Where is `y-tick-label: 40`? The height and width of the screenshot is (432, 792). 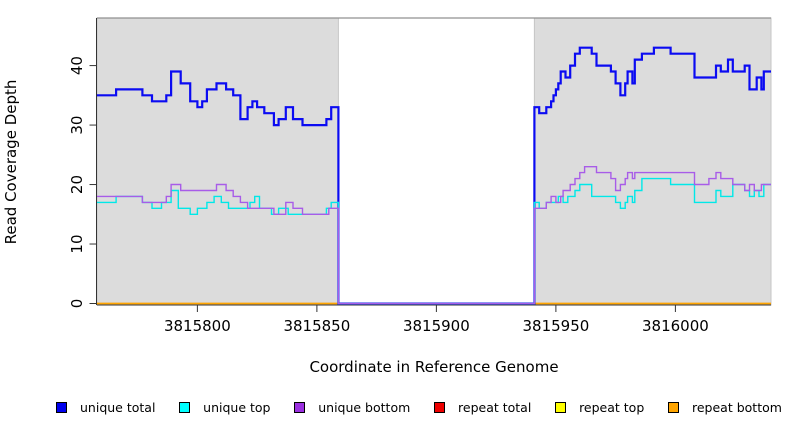
y-tick-label: 40 is located at coordinates (77, 65).